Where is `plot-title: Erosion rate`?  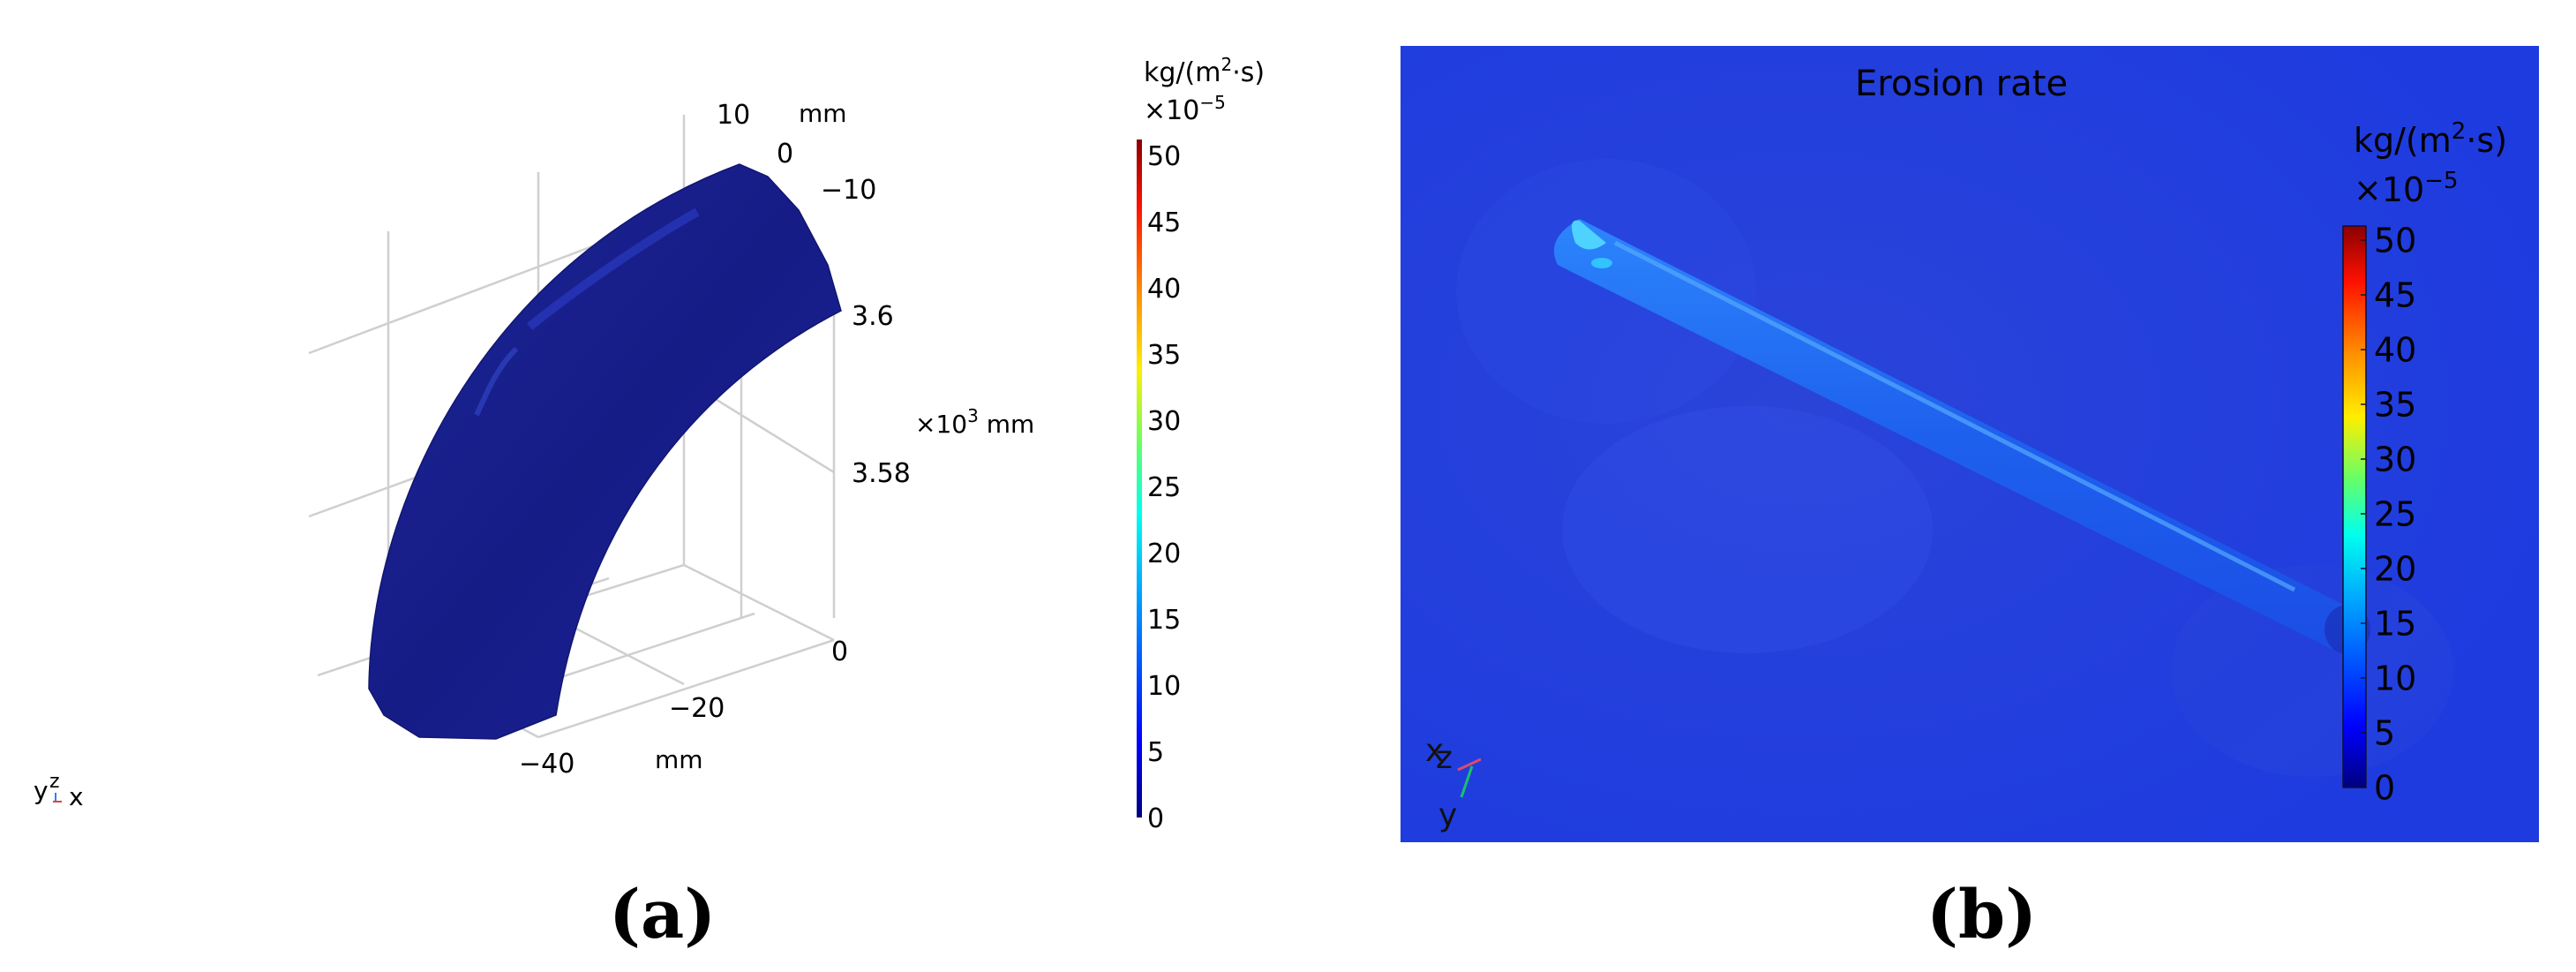 plot-title: Erosion rate is located at coordinates (1961, 84).